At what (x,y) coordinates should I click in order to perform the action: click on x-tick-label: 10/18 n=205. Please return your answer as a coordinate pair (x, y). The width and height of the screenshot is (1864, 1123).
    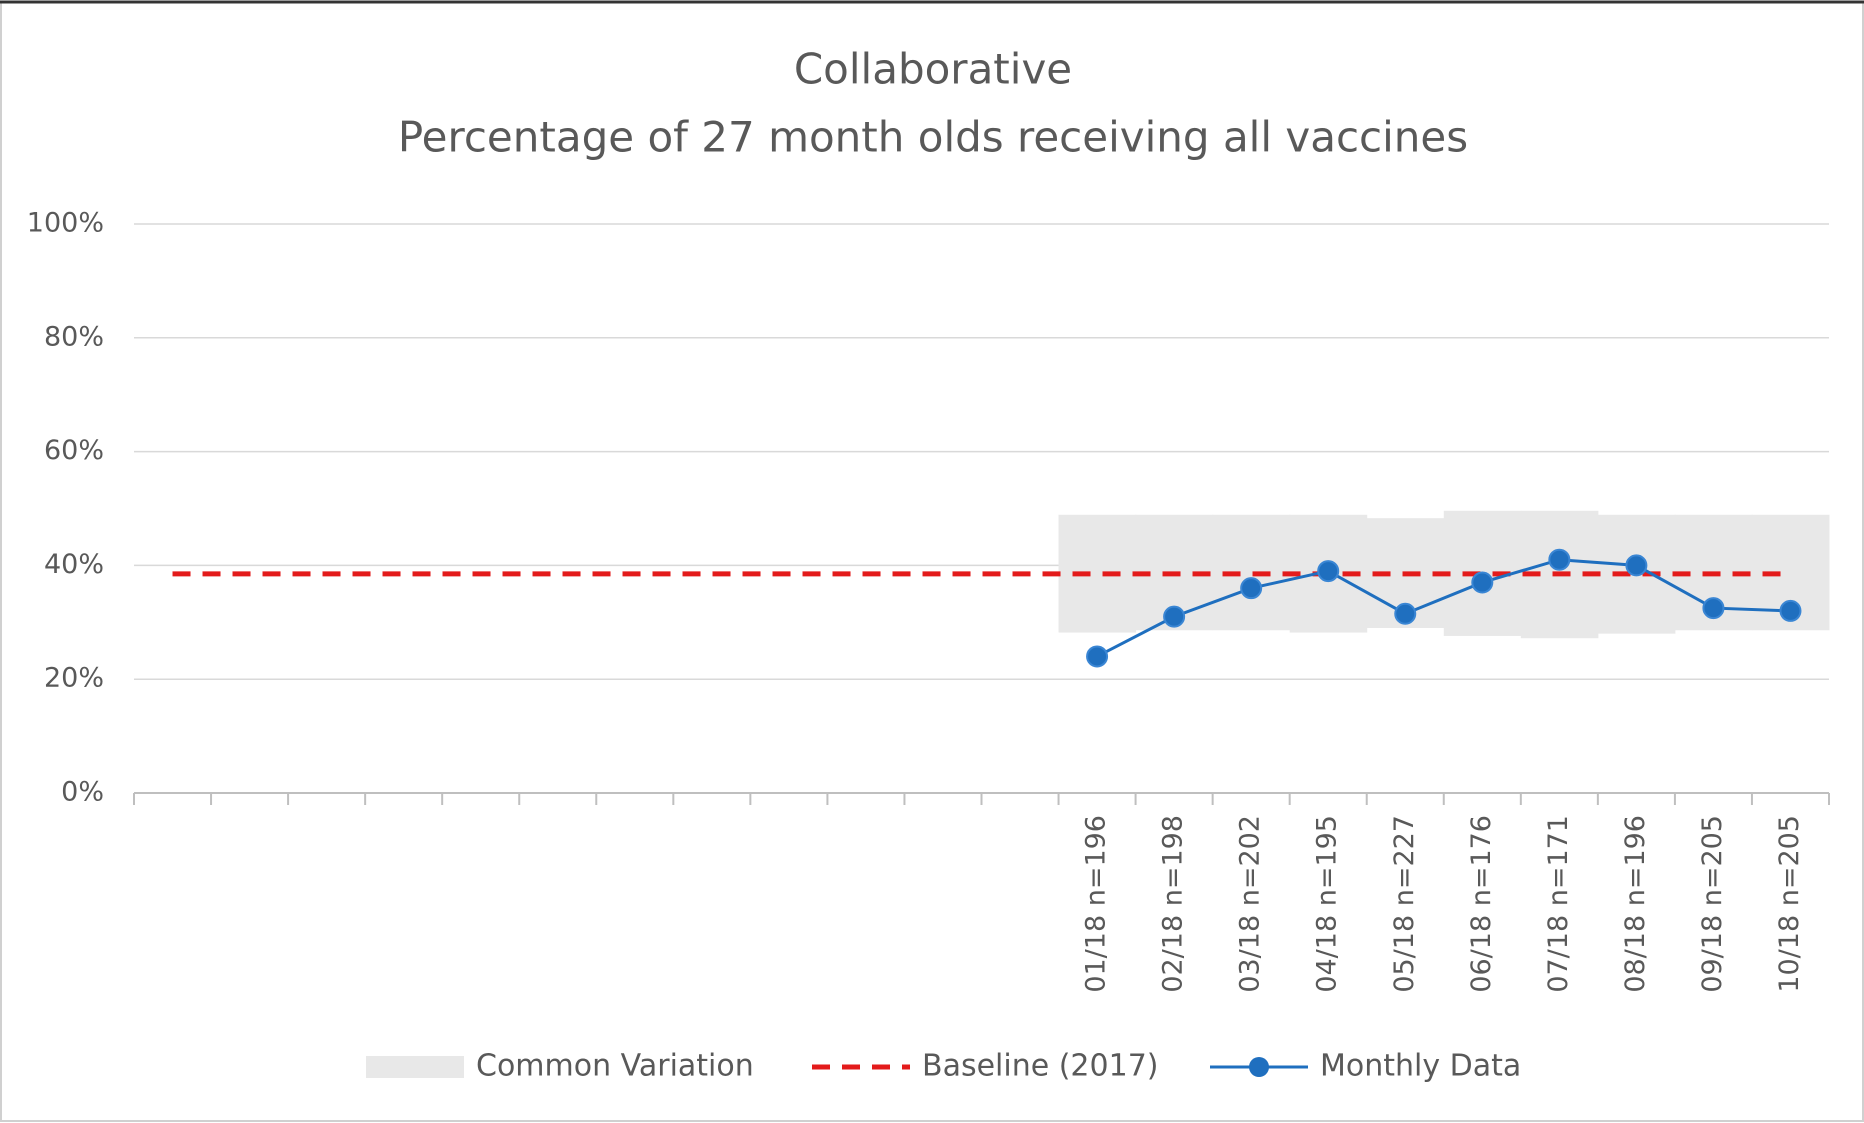
    Looking at the image, I should click on (1789, 904).